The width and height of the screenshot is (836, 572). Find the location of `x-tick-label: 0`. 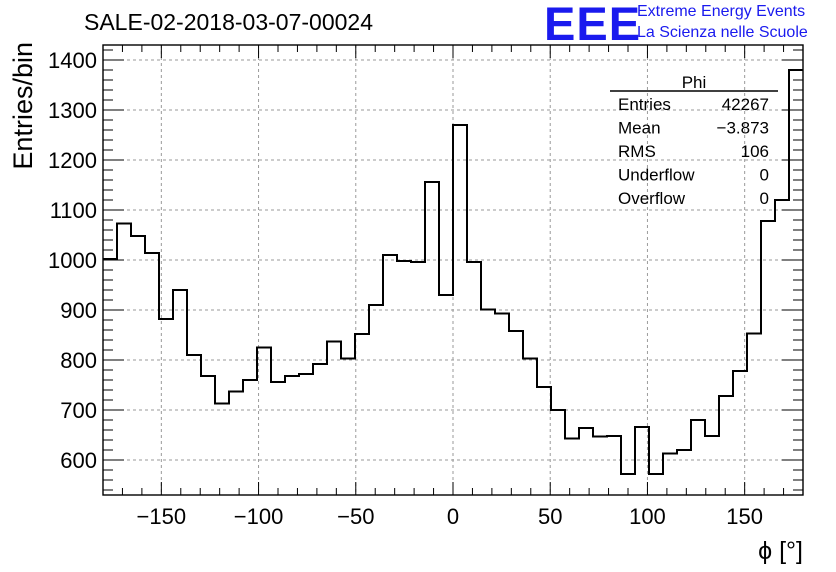

x-tick-label: 0 is located at coordinates (453, 516).